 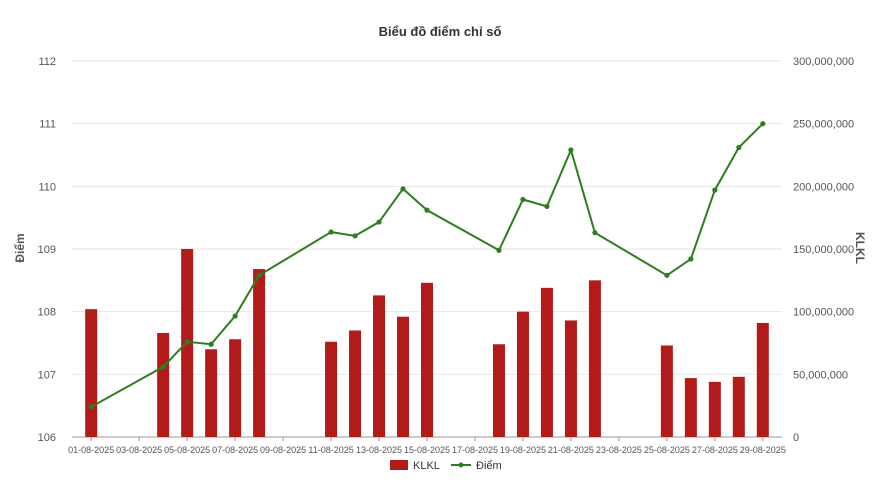 What do you see at coordinates (489, 466) in the screenshot?
I see `legend-label-diem: Điểm` at bounding box center [489, 466].